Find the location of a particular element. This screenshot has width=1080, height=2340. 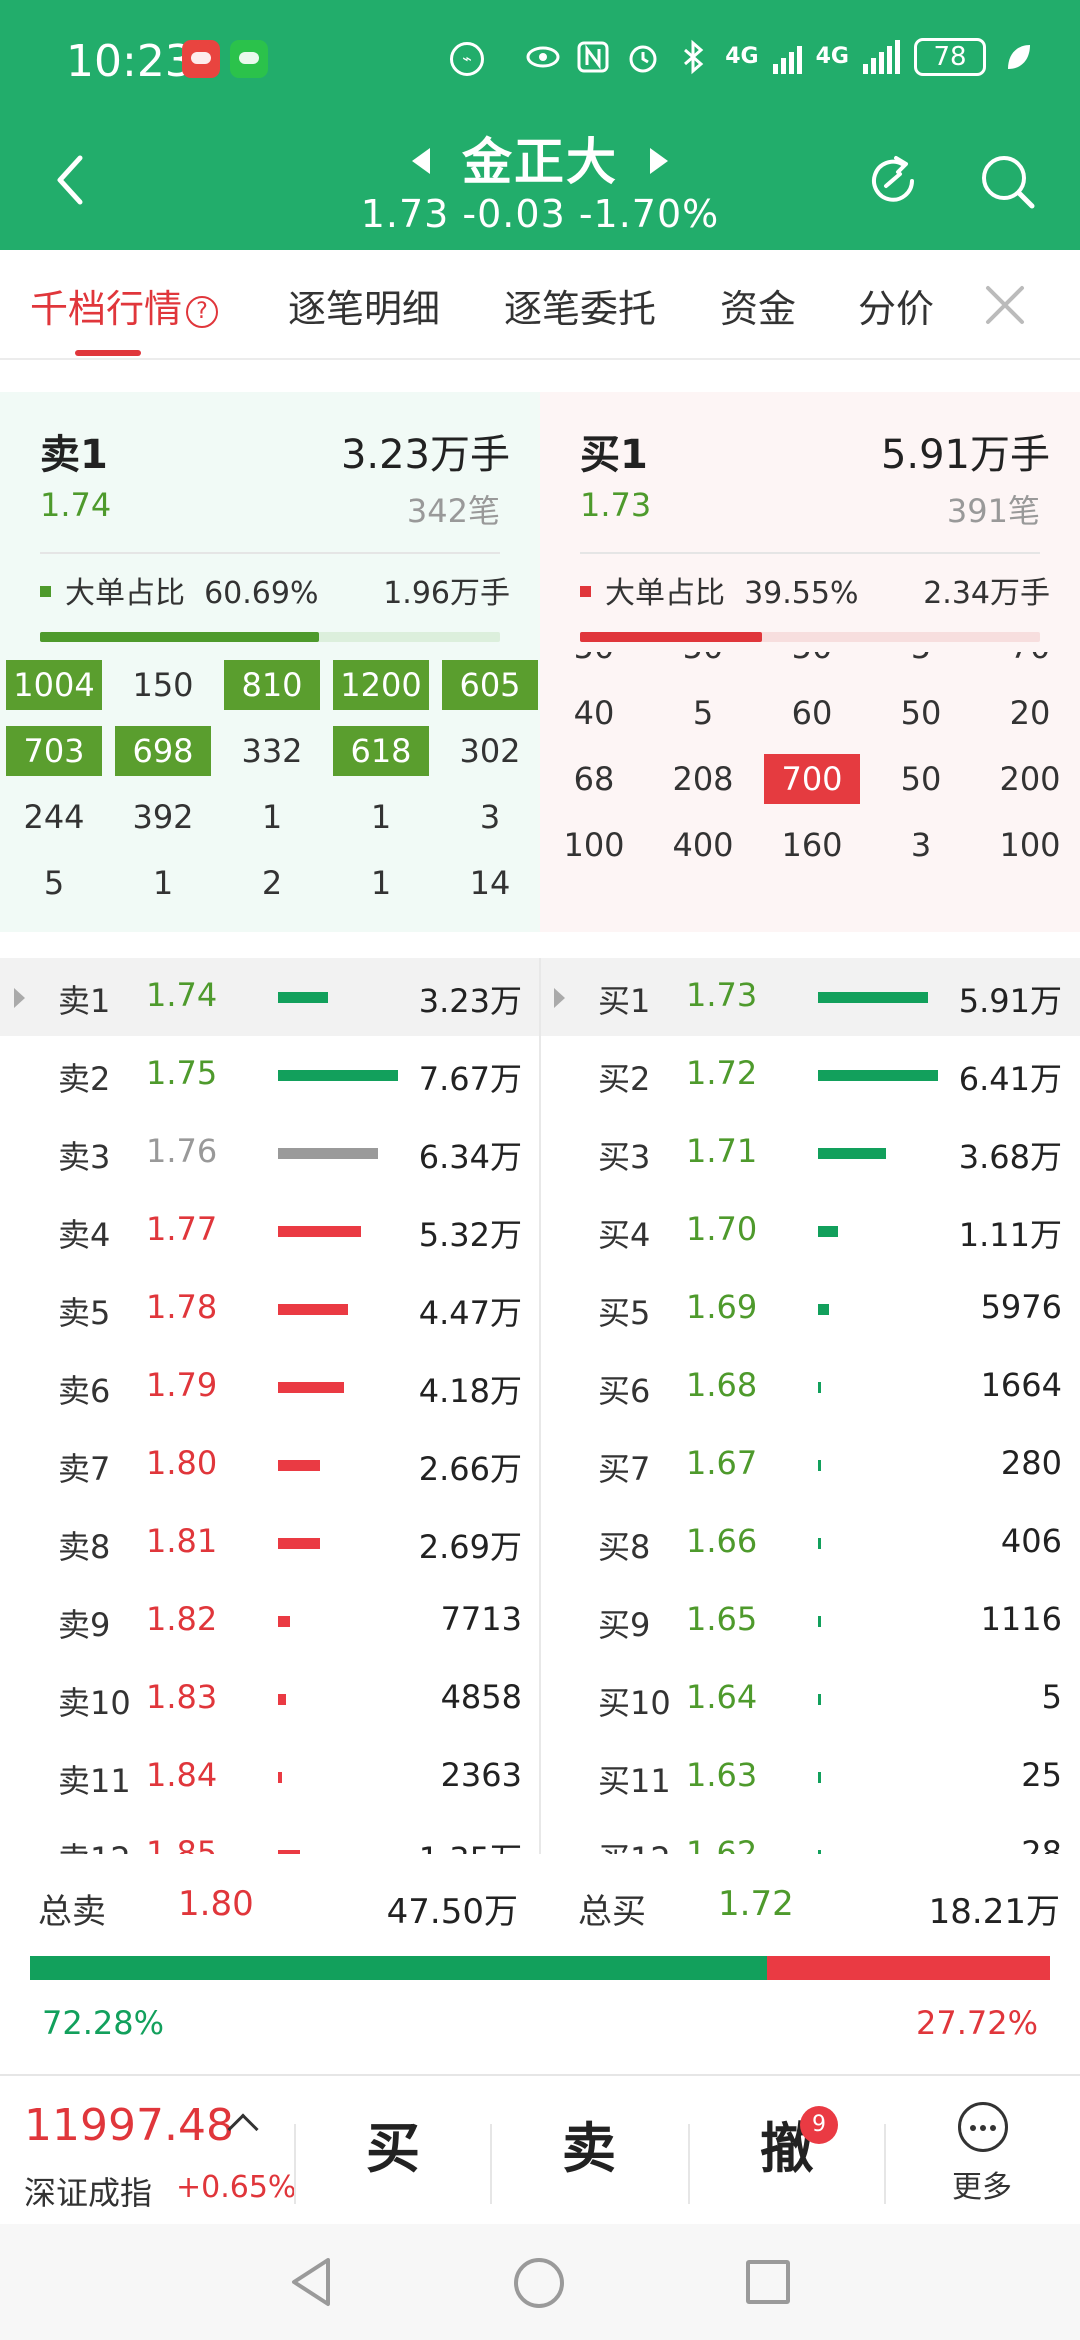

tab-orders: 逐笔委托 is located at coordinates (580, 309).